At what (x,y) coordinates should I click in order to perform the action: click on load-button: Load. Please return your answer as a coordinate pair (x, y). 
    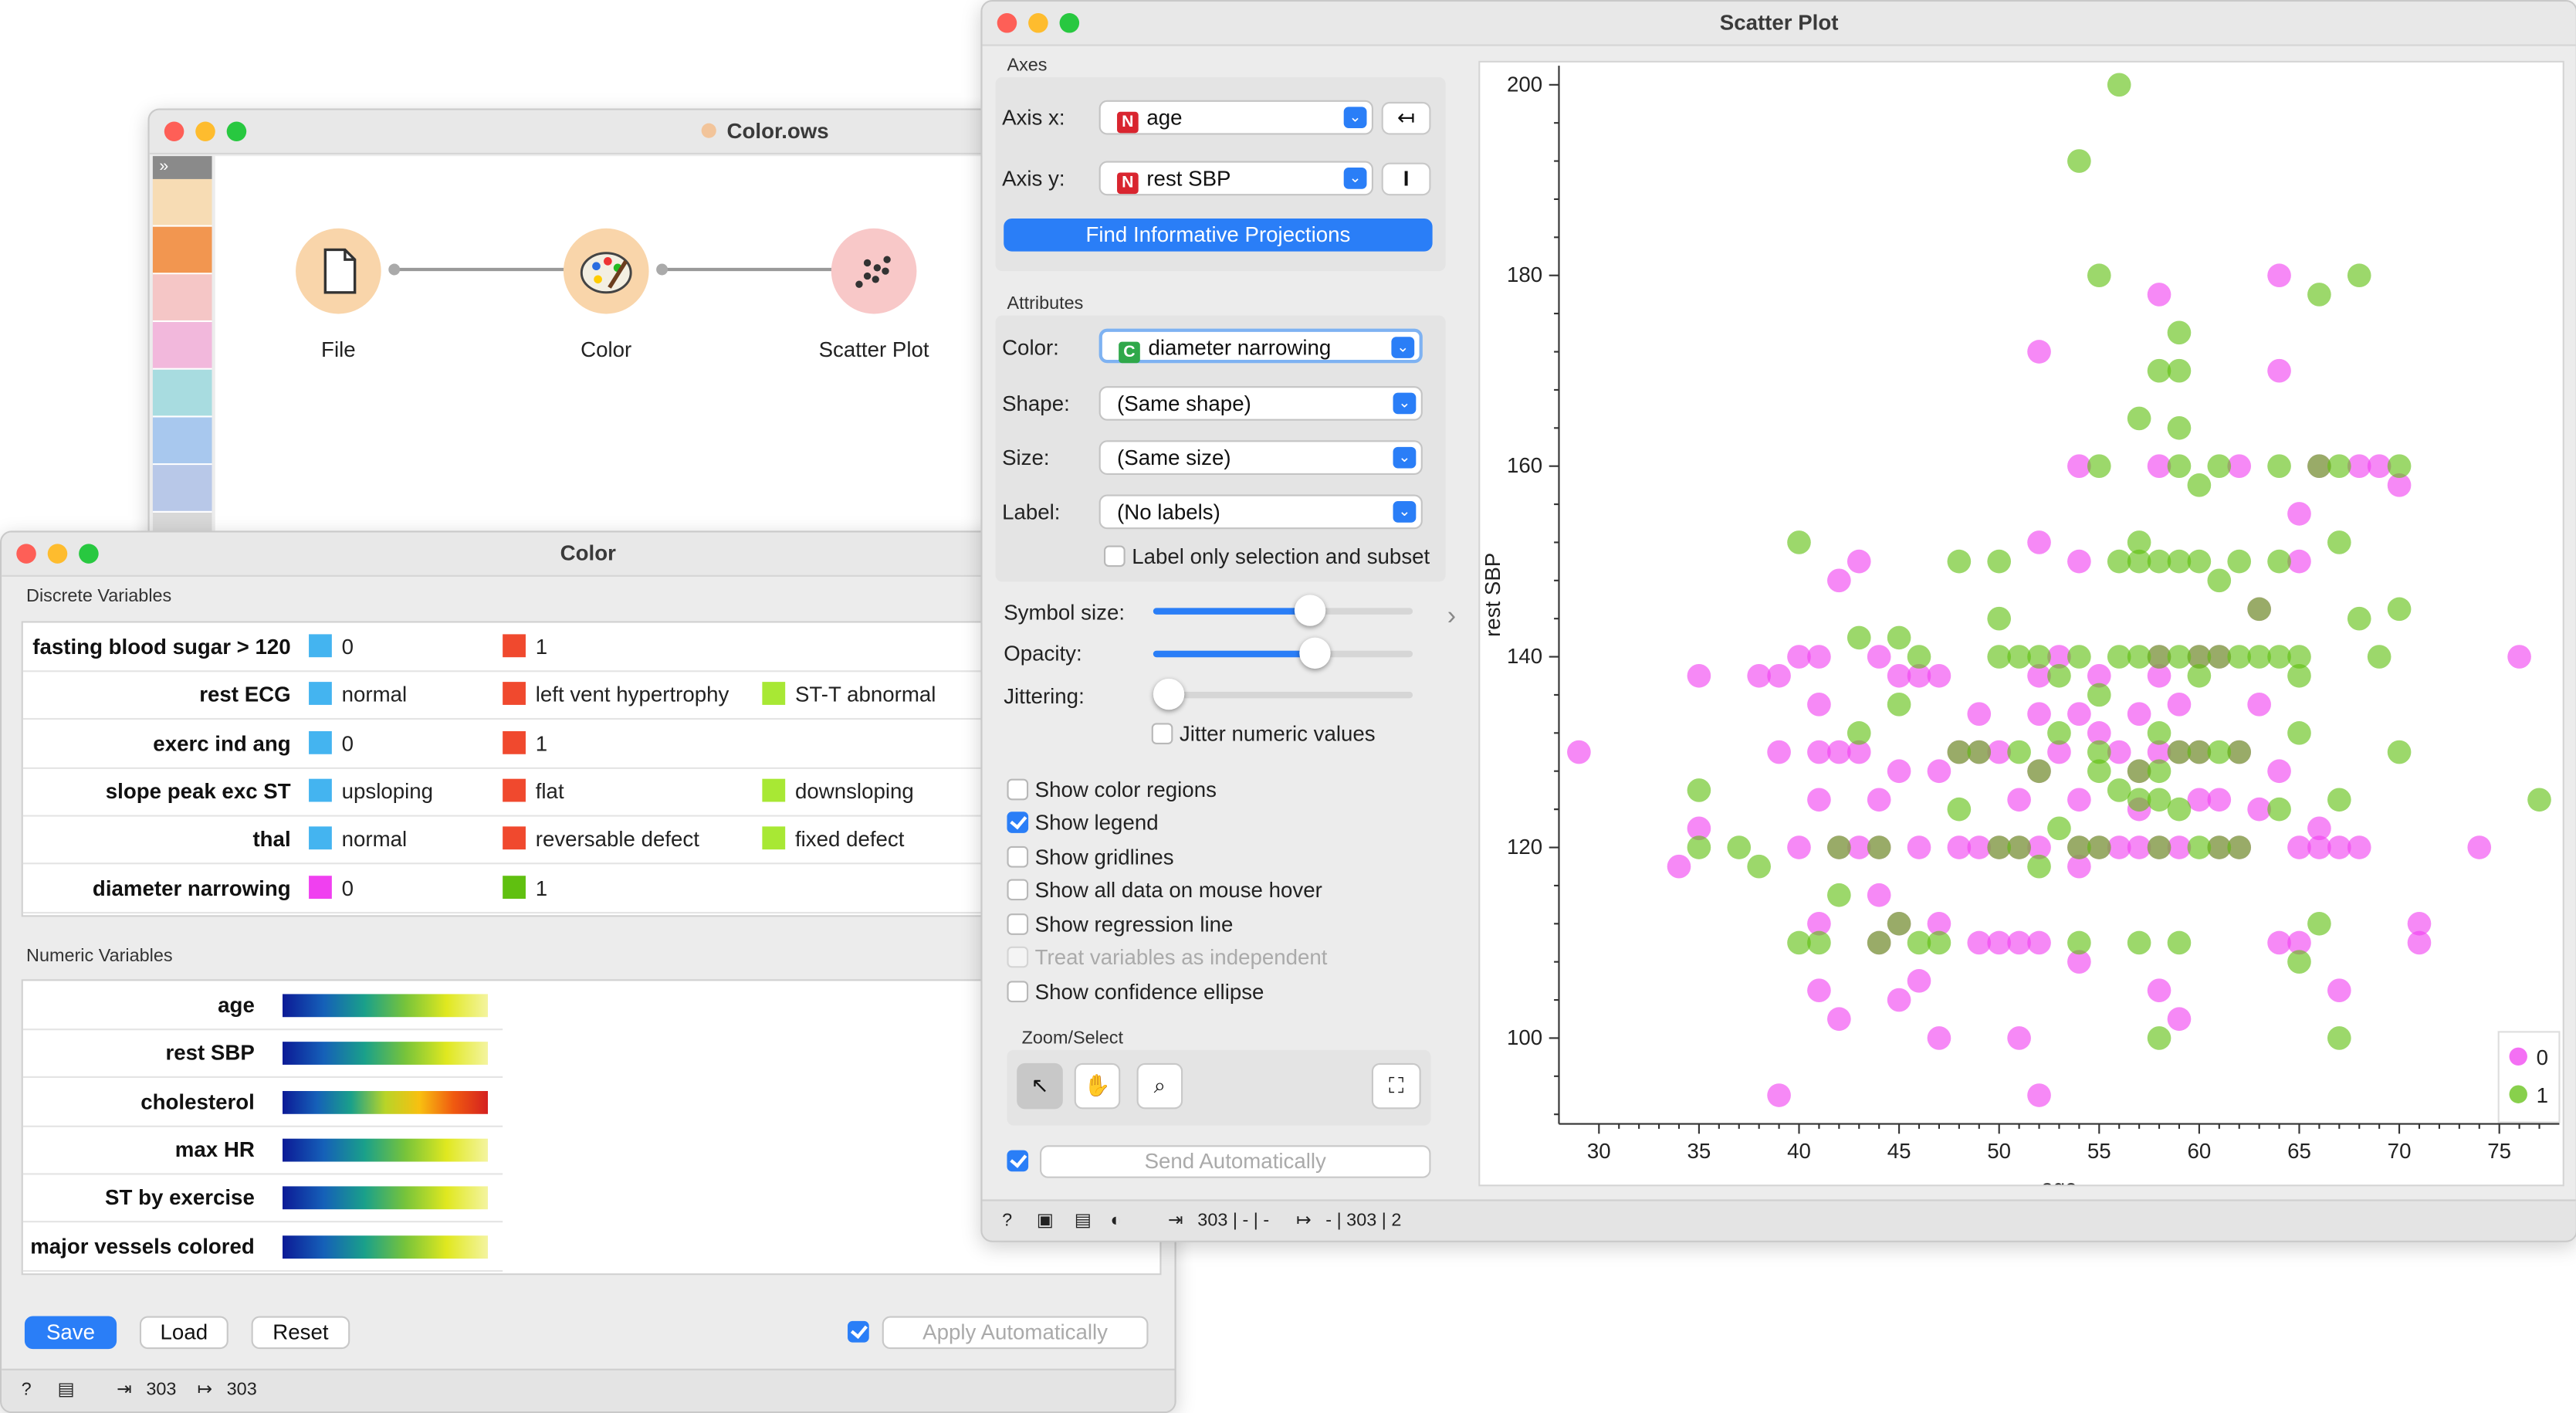
    Looking at the image, I should click on (183, 1333).